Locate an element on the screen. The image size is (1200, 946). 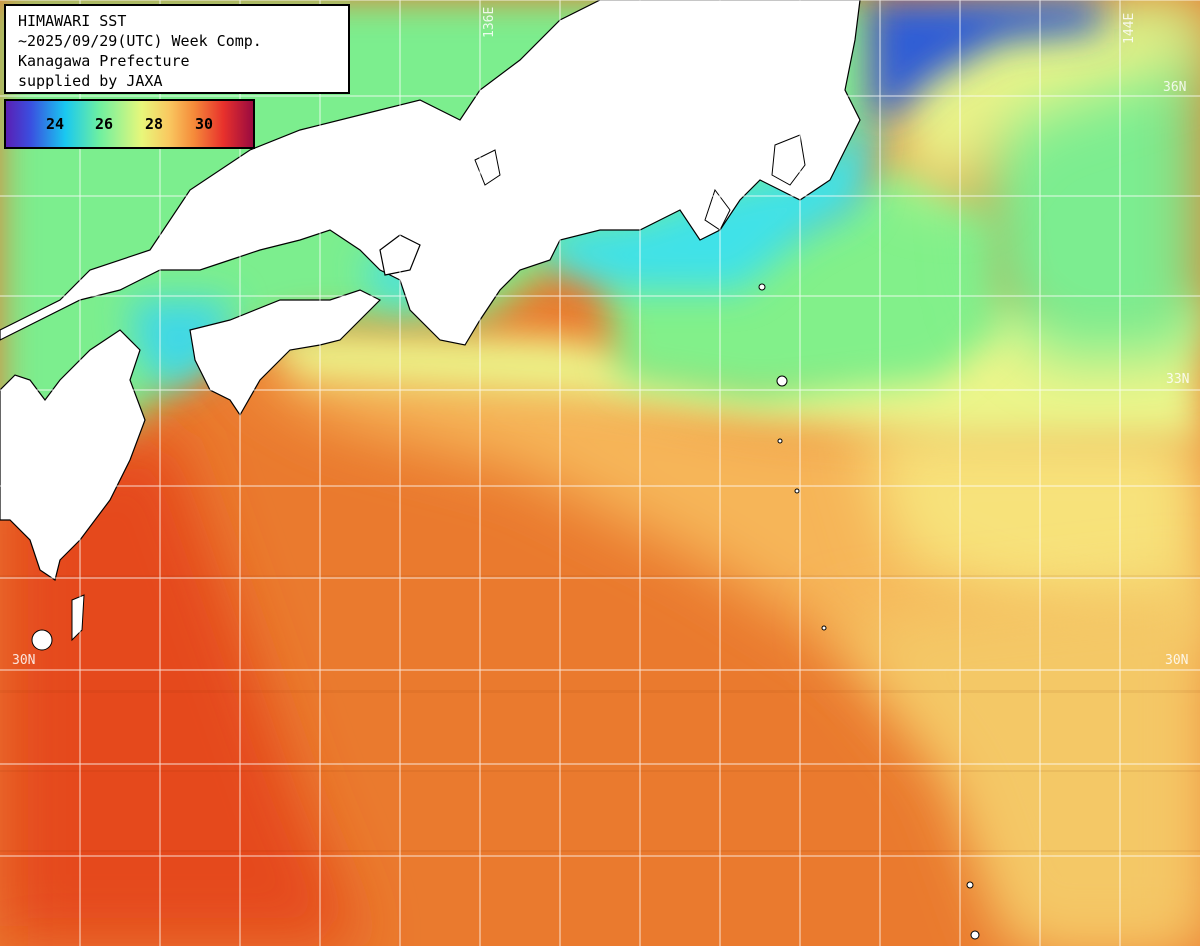
lat-label-36n: 36N is located at coordinates (1175, 87).